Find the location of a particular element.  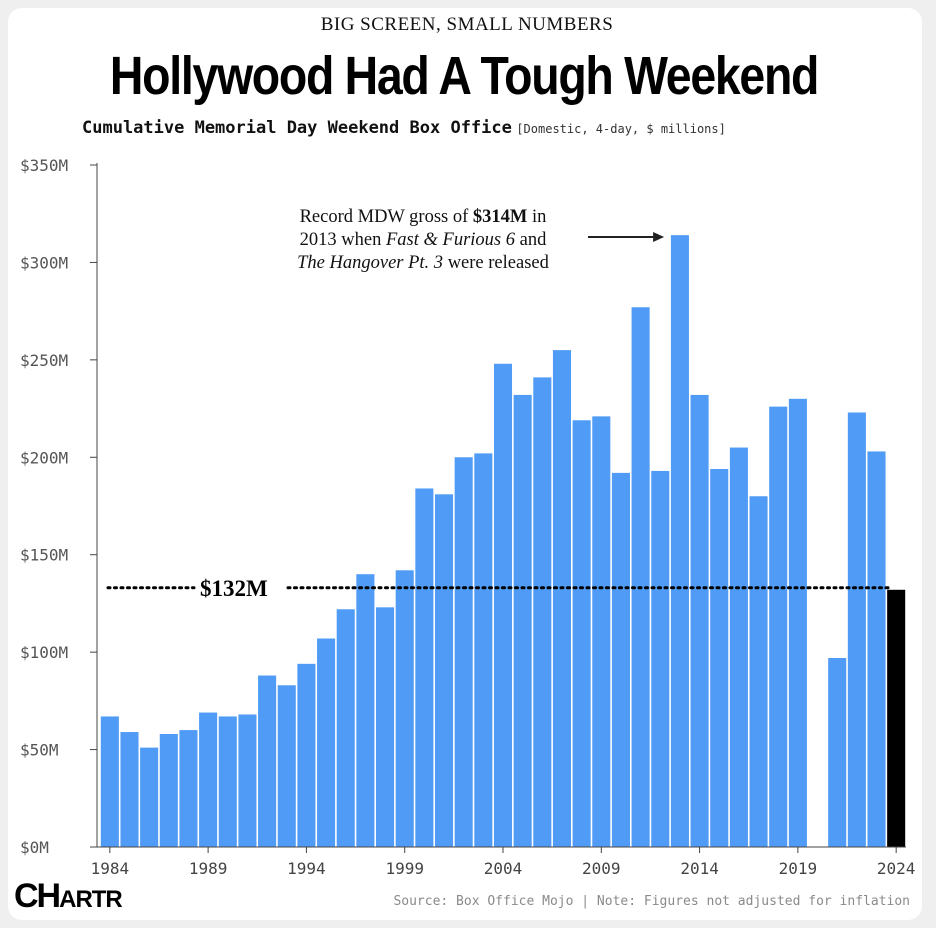

annotation-arrow-head is located at coordinates (659, 237).